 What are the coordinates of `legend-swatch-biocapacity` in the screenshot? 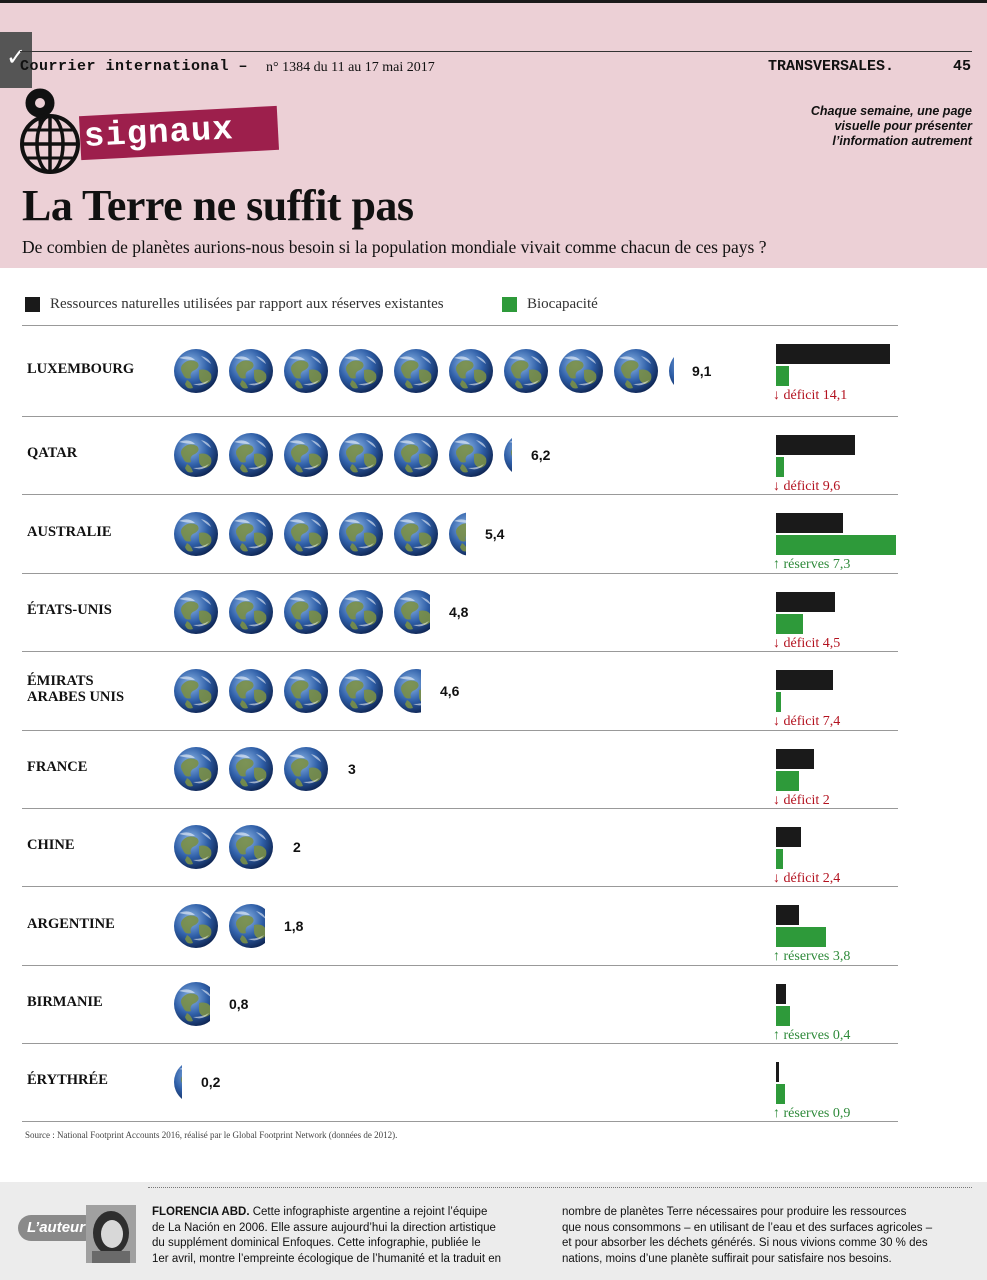 It's located at (509, 304).